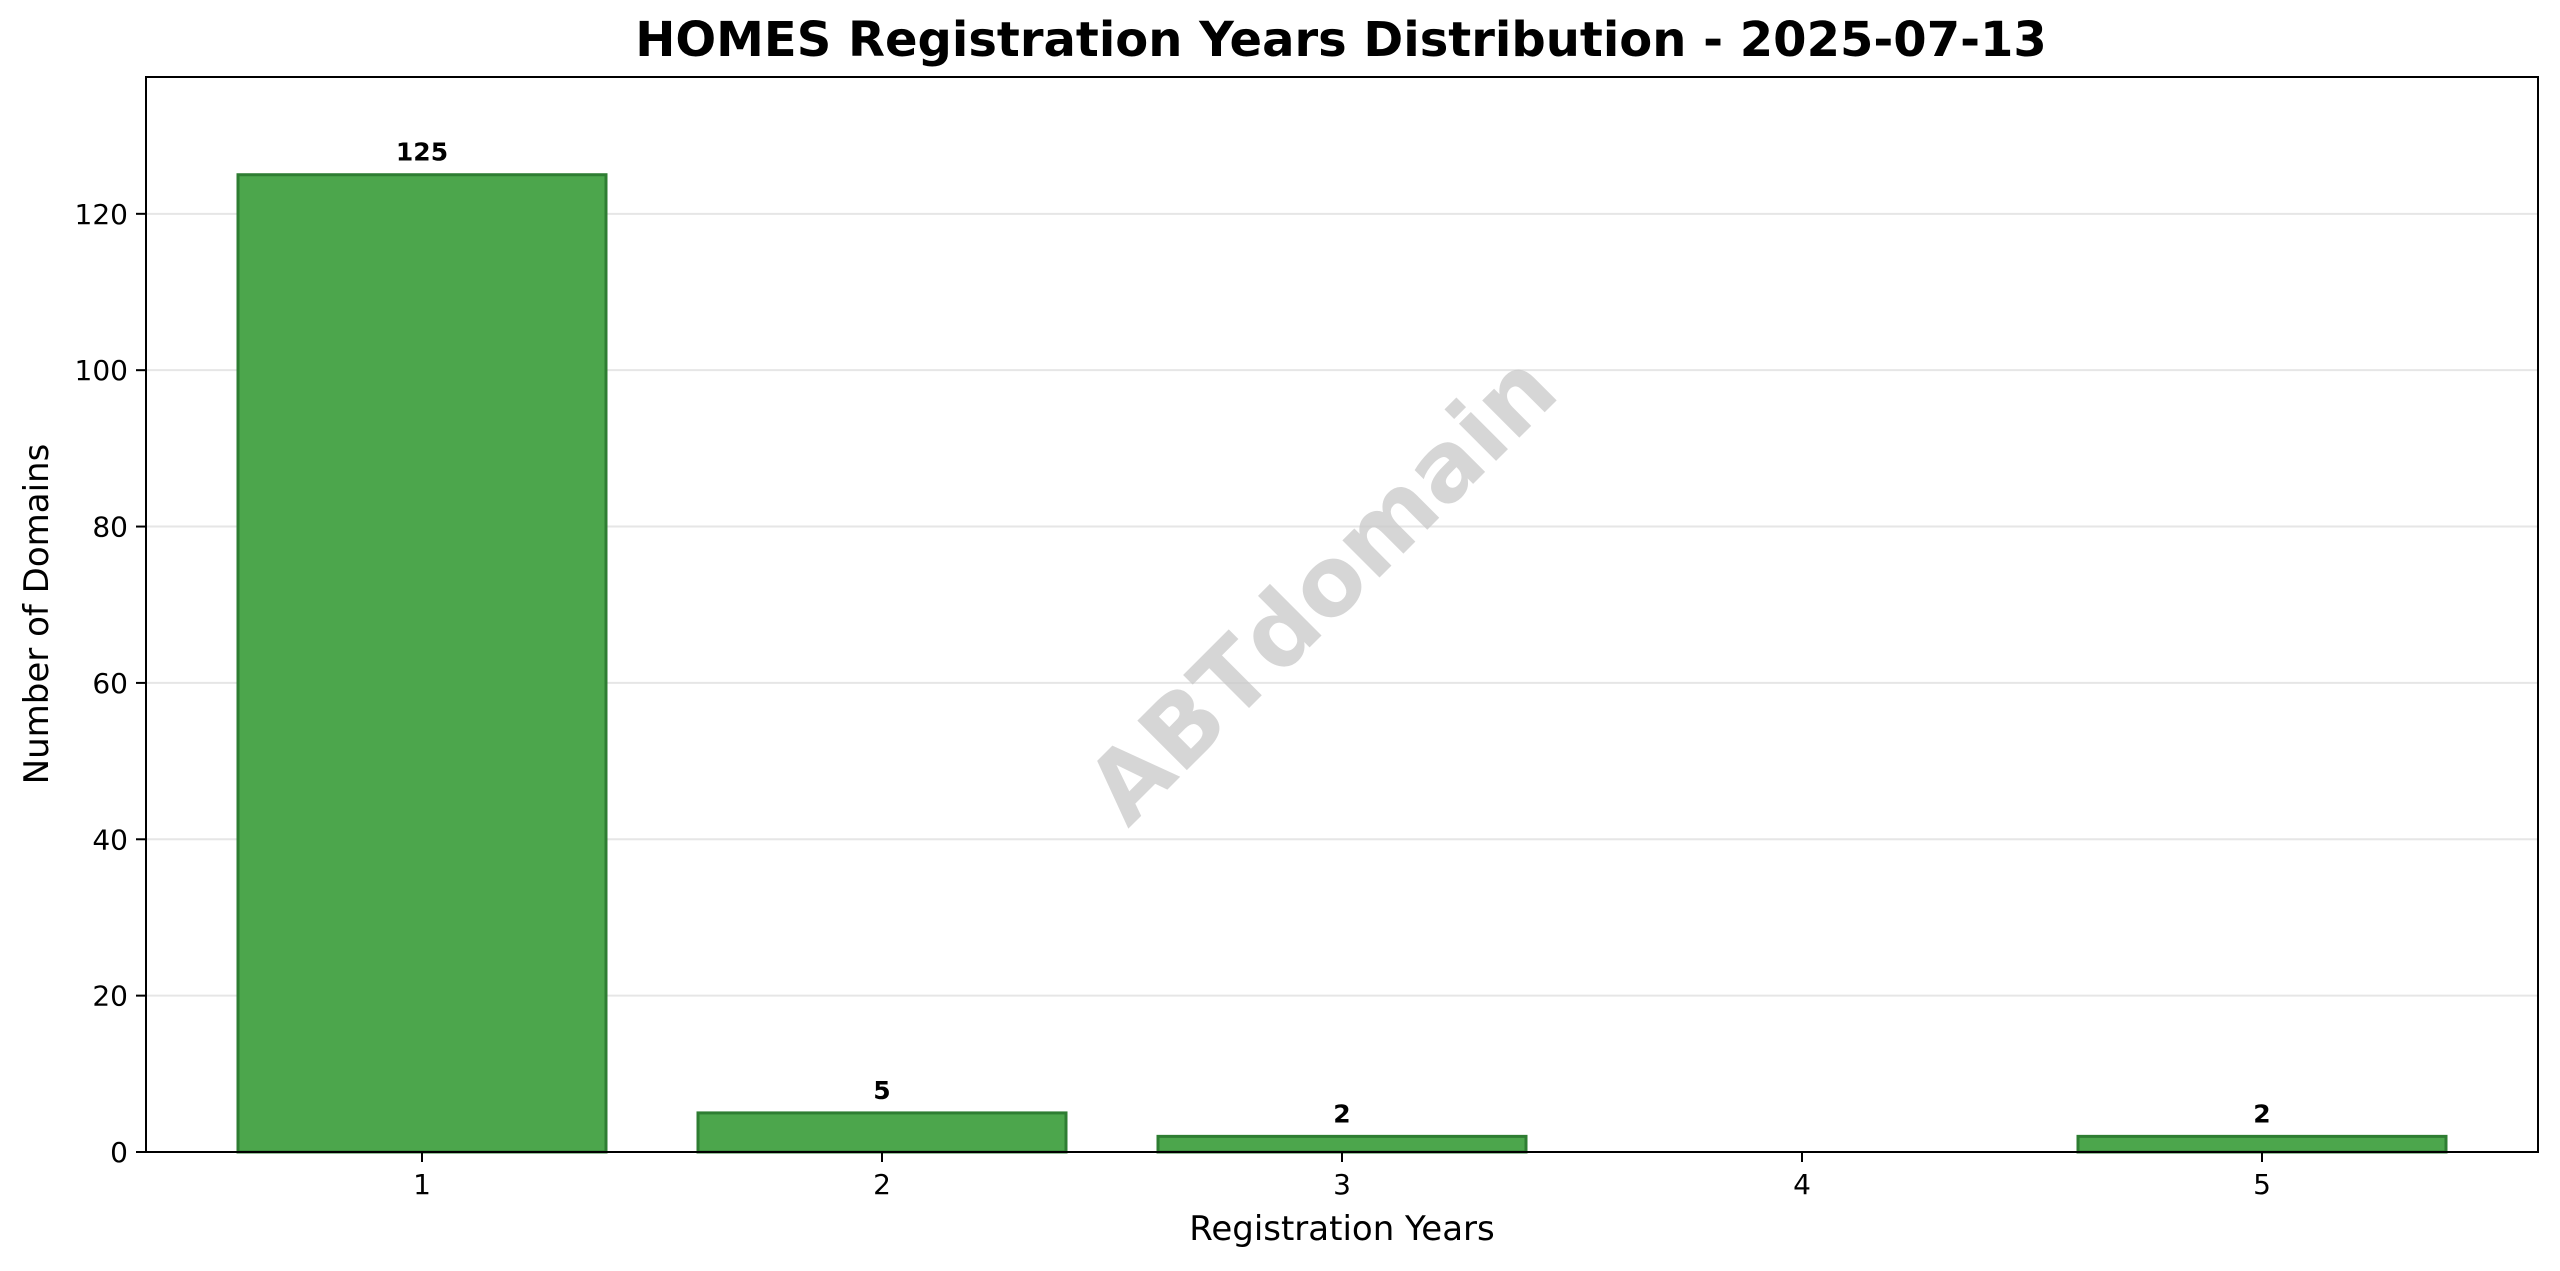 The image size is (2560, 1271). Describe the element at coordinates (1342, 1184) in the screenshot. I see `x-tick-label: 3` at that location.